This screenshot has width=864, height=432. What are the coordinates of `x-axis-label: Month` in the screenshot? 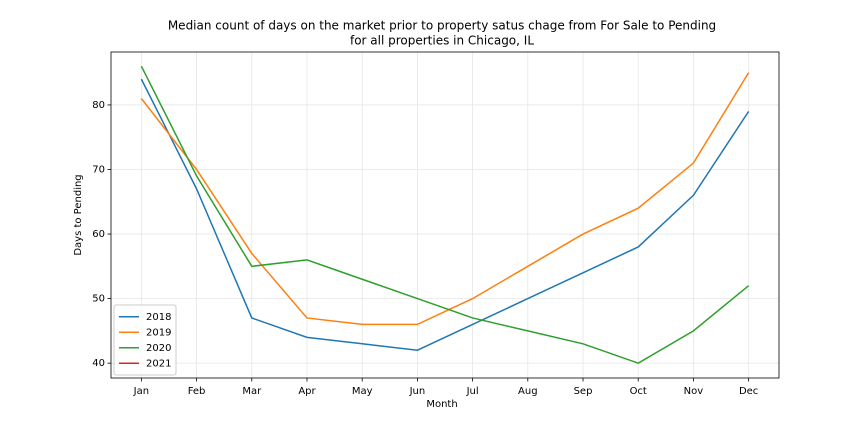 It's located at (441, 404).